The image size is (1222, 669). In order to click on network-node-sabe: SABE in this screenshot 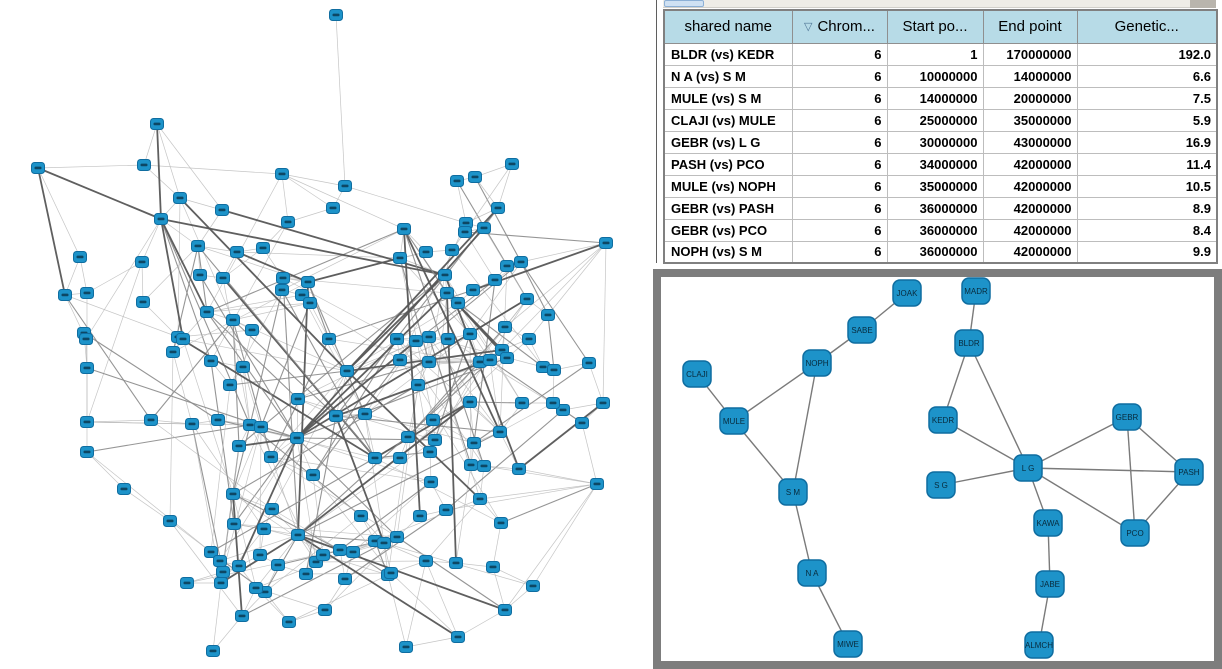, I will do `click(862, 330)`.